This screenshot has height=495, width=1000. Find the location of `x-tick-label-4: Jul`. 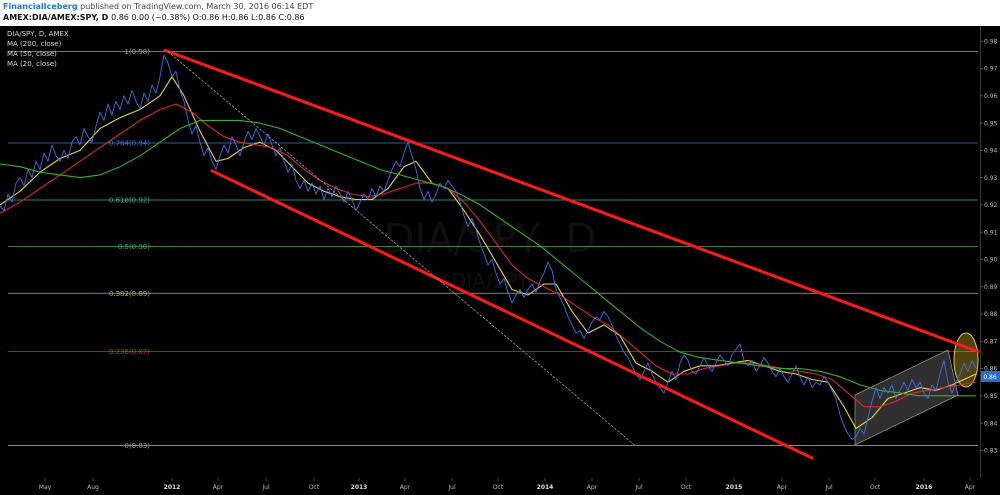

x-tick-label-4: Jul is located at coordinates (265, 487).